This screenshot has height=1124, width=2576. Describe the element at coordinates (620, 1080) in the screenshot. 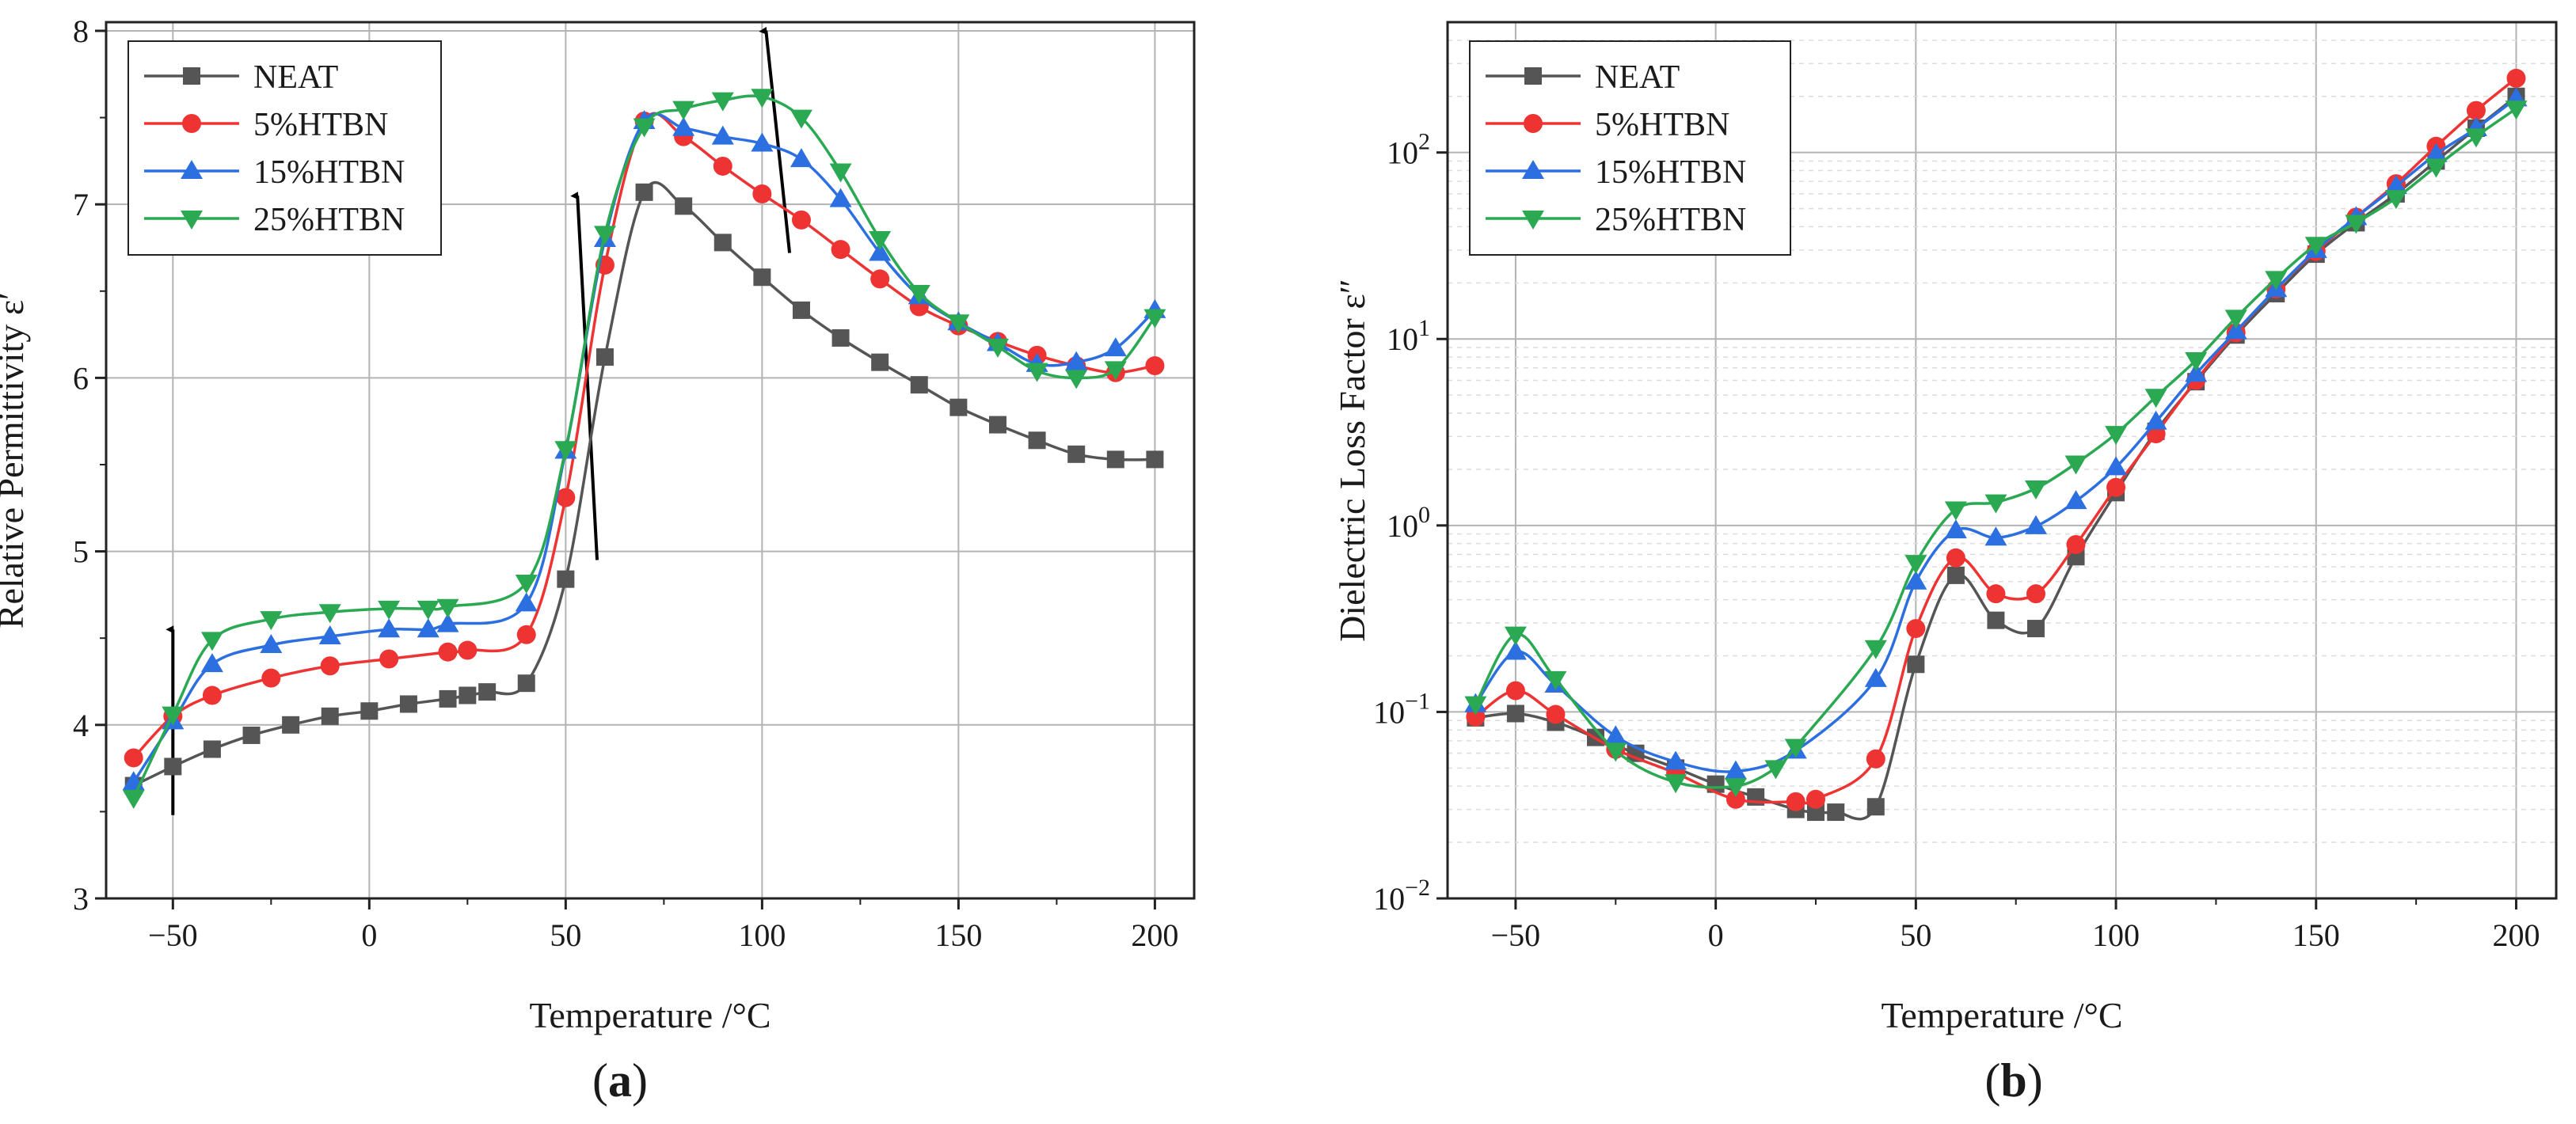

I see `panel-label-a: (a)` at that location.